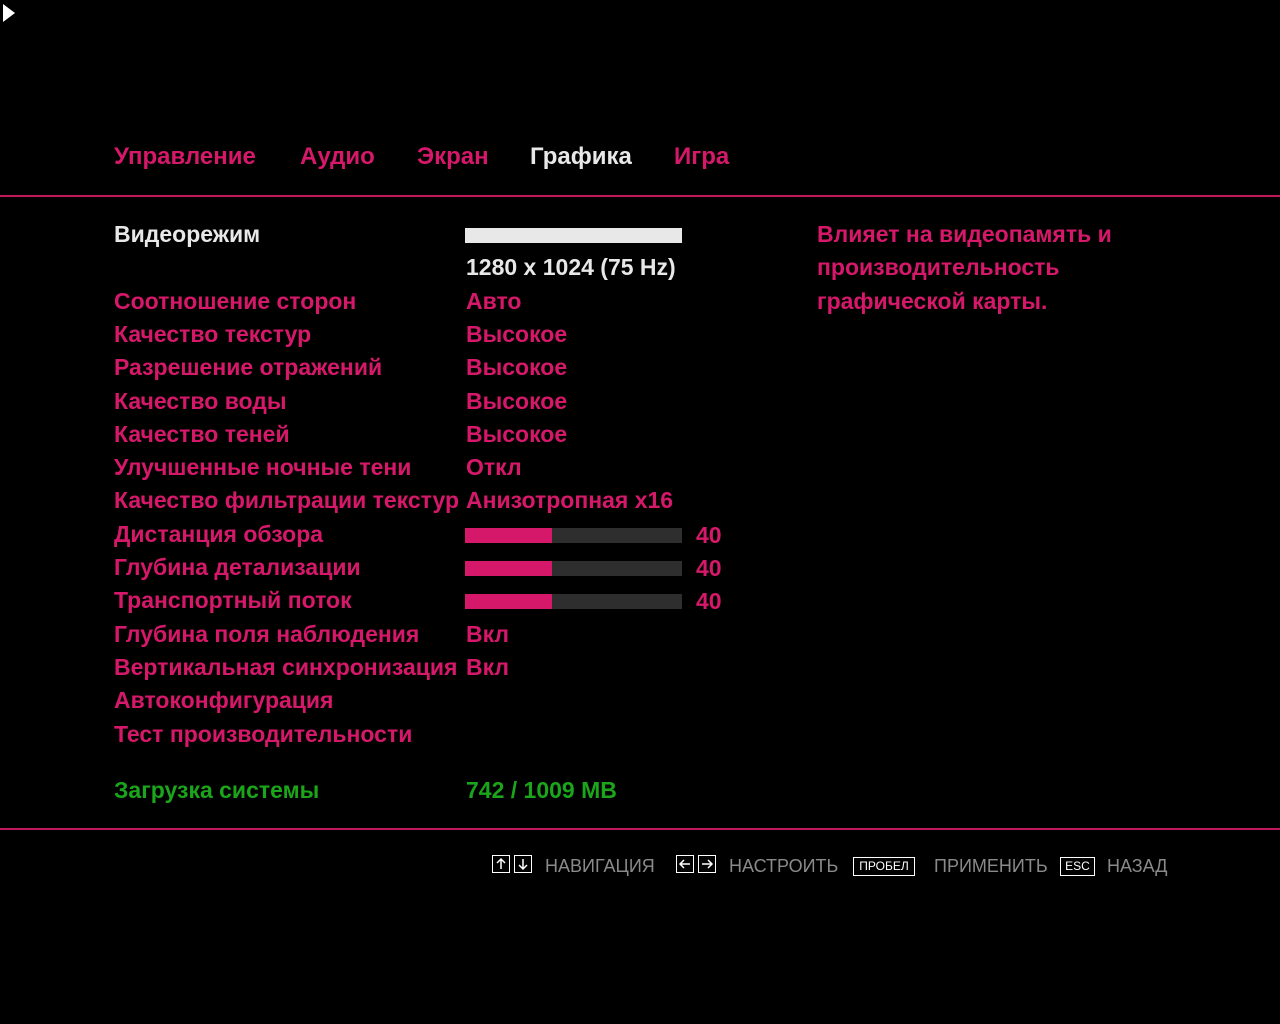 The width and height of the screenshot is (1280, 1024). I want to click on mode-bar, so click(573, 235).